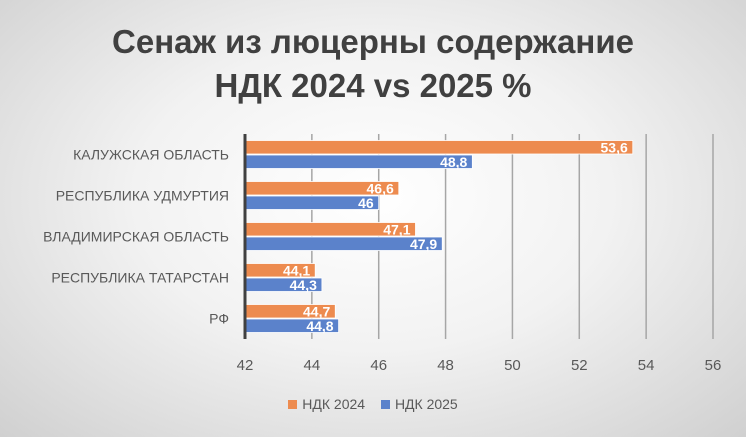 This screenshot has width=746, height=437. What do you see at coordinates (373, 85) in the screenshot?
I see `title-line-2: НДК 2024 vs 2025 %` at bounding box center [373, 85].